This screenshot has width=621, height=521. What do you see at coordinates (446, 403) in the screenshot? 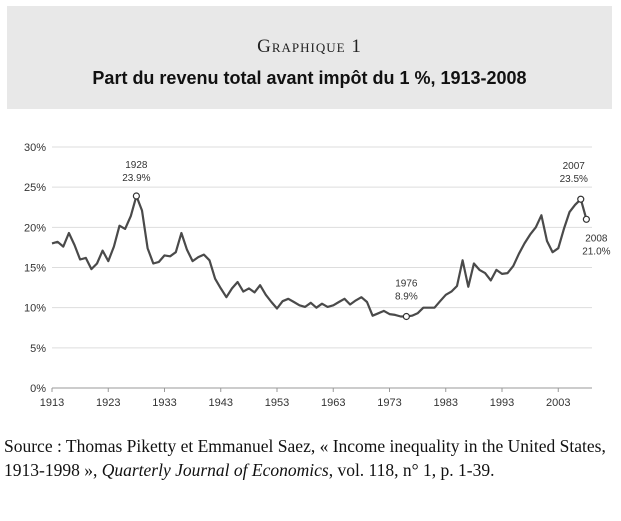
I see `x-tick-label: 1983` at bounding box center [446, 403].